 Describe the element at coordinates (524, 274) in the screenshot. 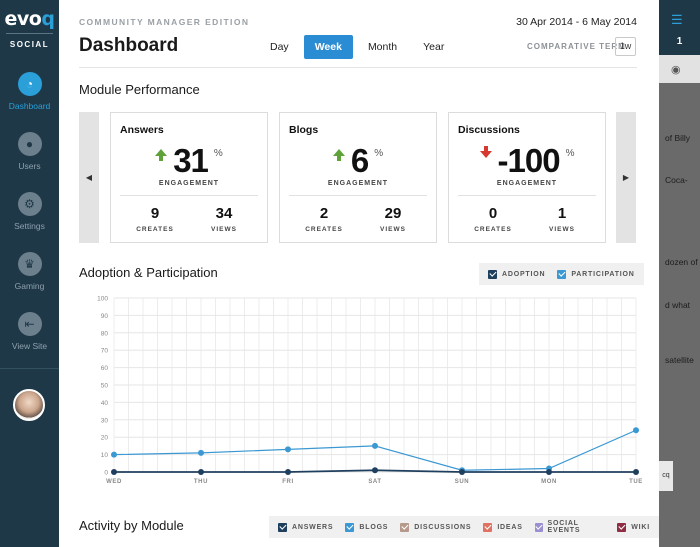

I see `legend-label: ADOPTION` at that location.